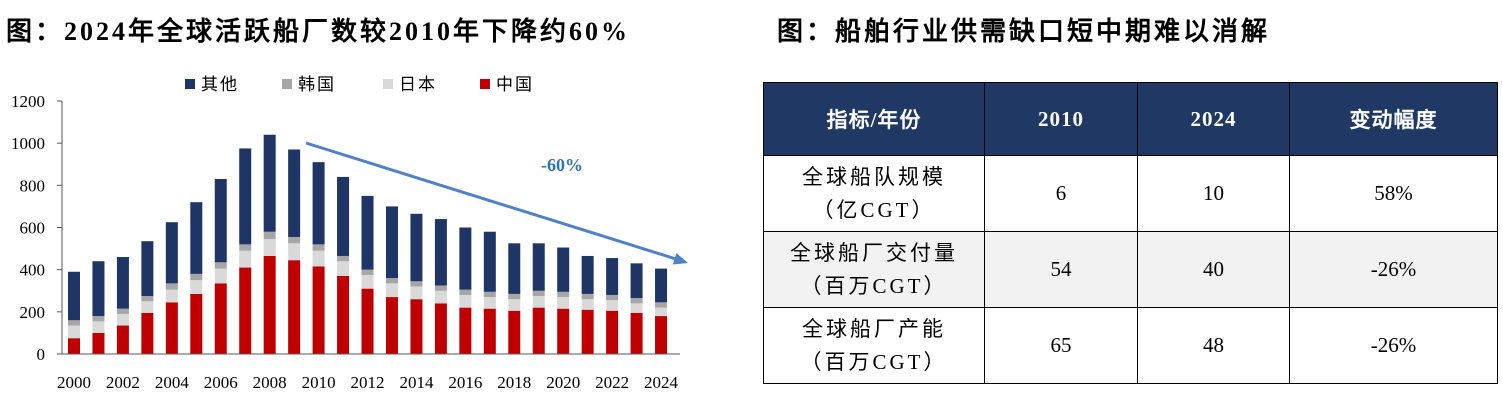  What do you see at coordinates (245, 259) in the screenshot?
I see `bar-japan-2007` at bounding box center [245, 259].